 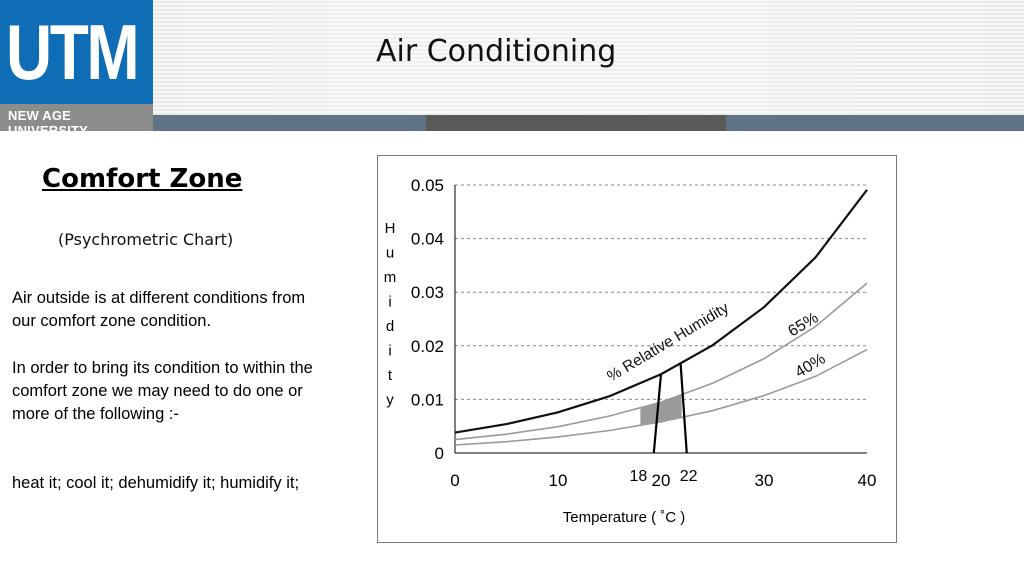 I want to click on y-axis-label-letter: m, so click(x=390, y=277).